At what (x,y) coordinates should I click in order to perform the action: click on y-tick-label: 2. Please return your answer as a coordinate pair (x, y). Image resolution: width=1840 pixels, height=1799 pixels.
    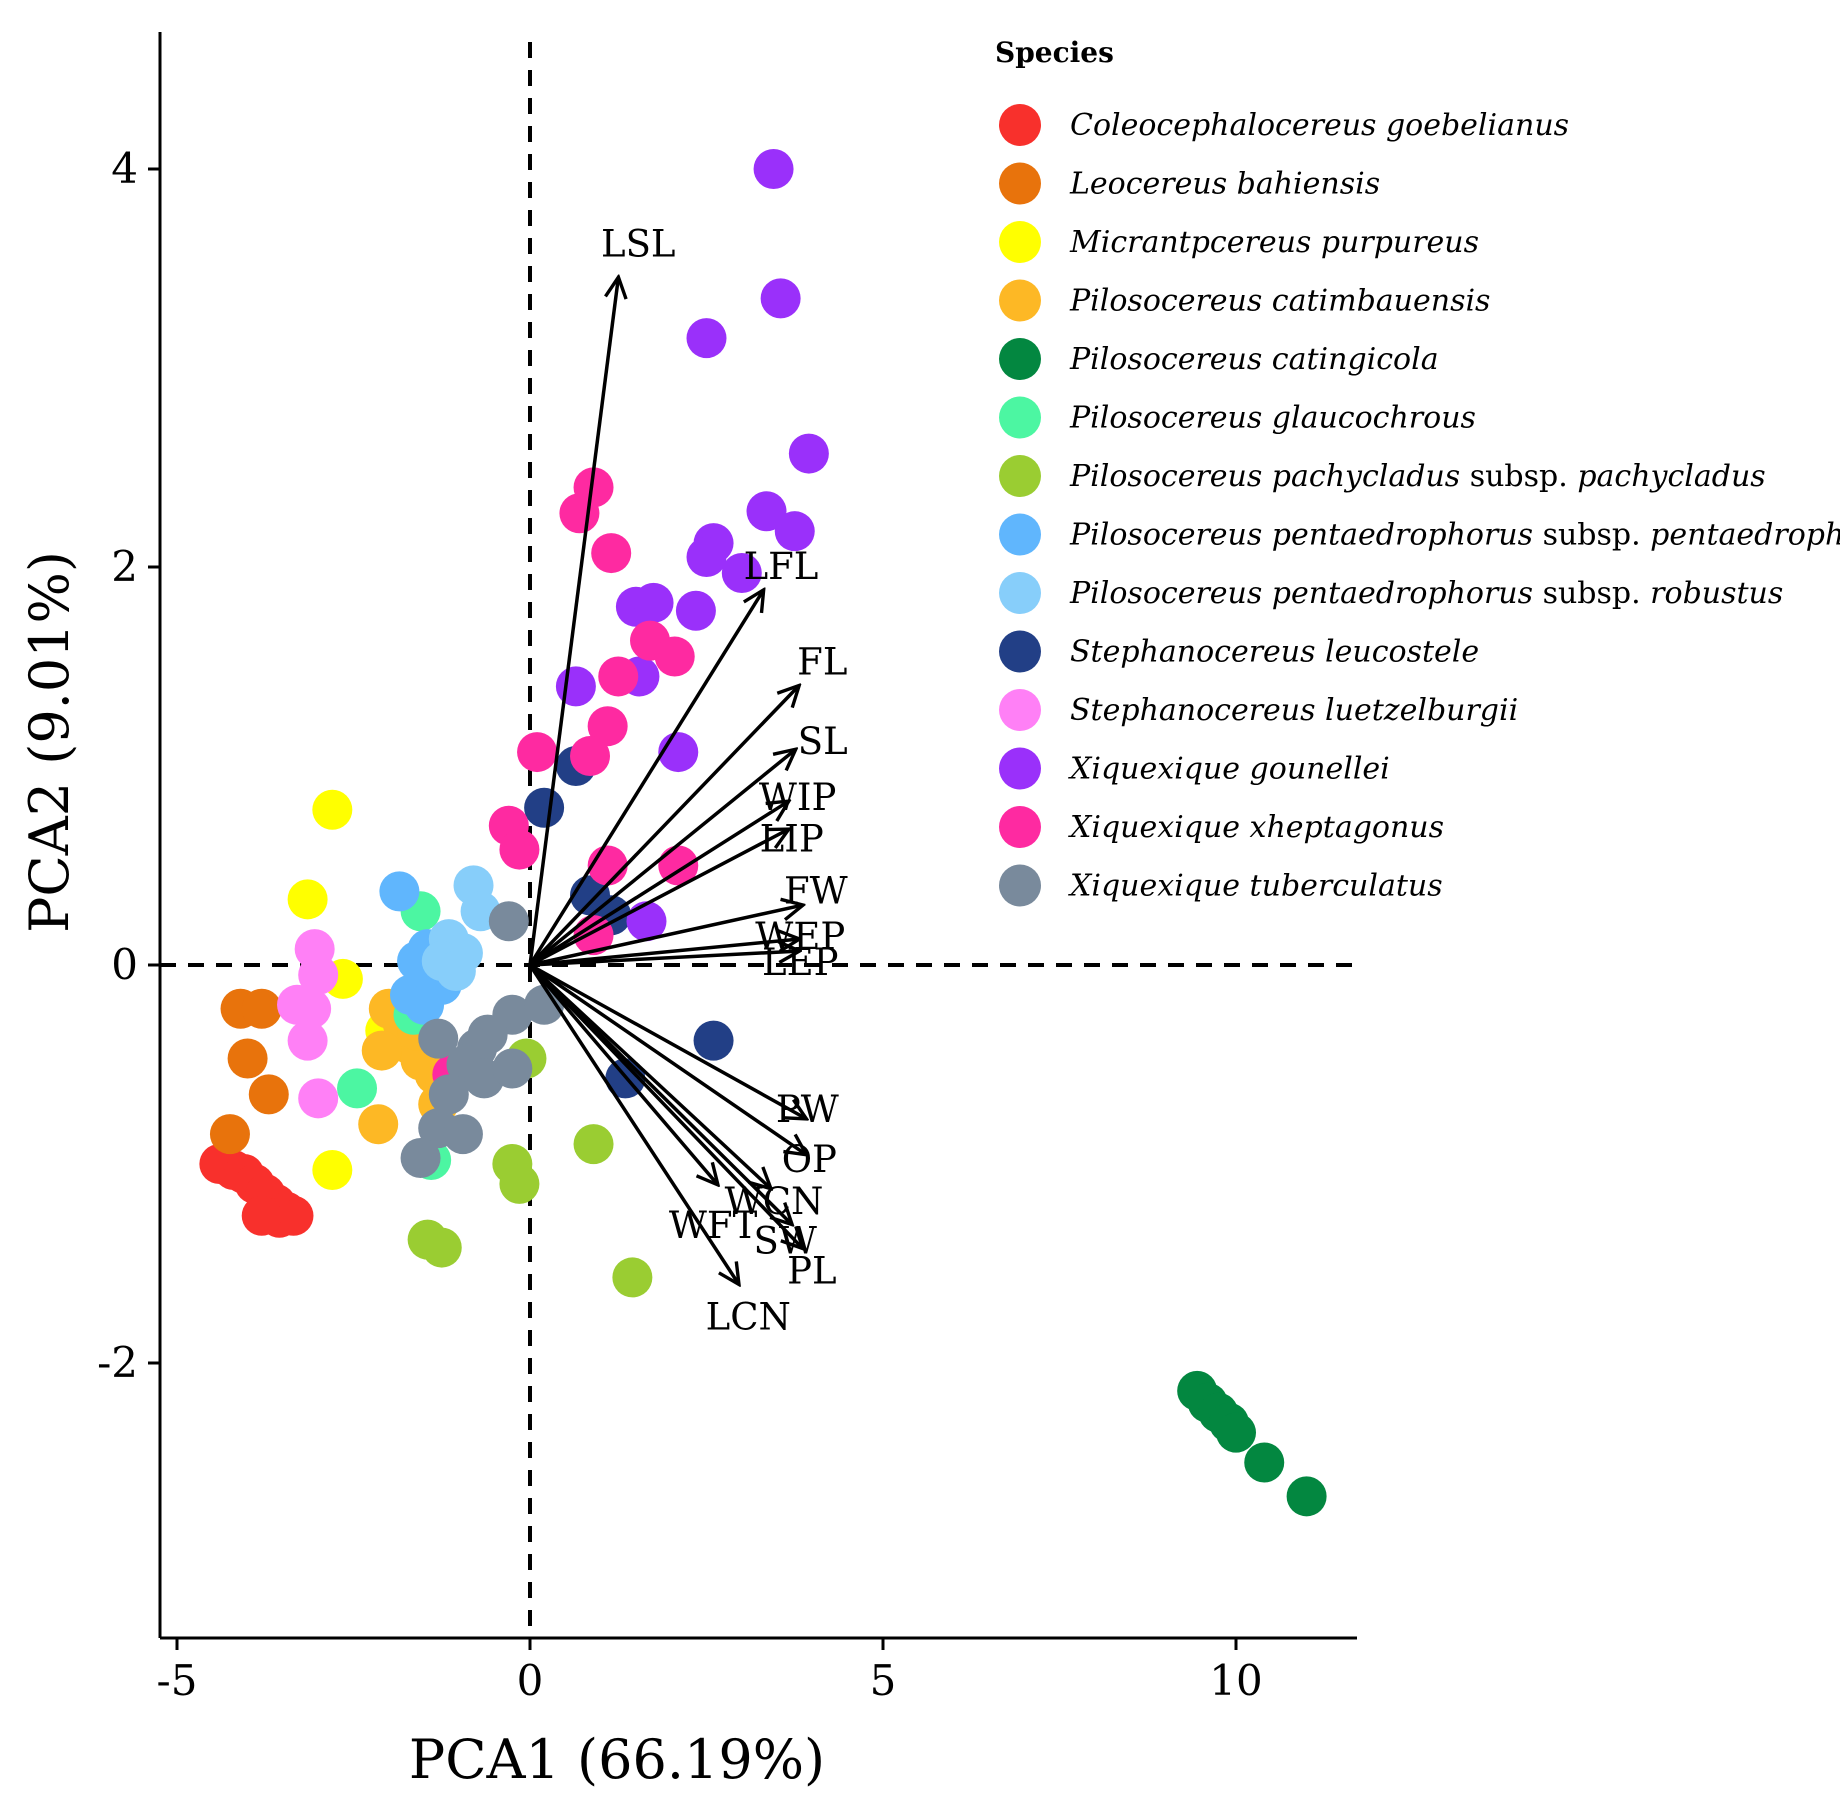
    Looking at the image, I should click on (124, 566).